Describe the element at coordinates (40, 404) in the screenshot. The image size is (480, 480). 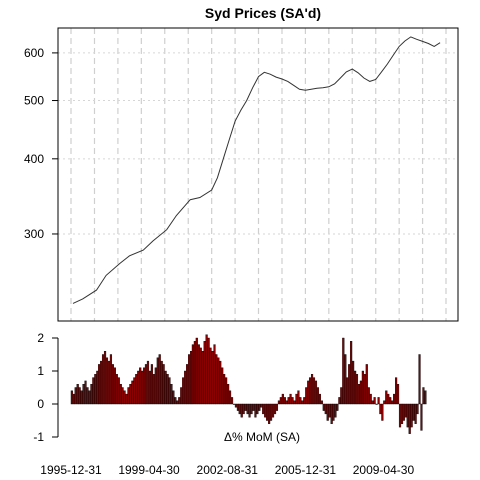
I see `y-tick-label: 0` at that location.